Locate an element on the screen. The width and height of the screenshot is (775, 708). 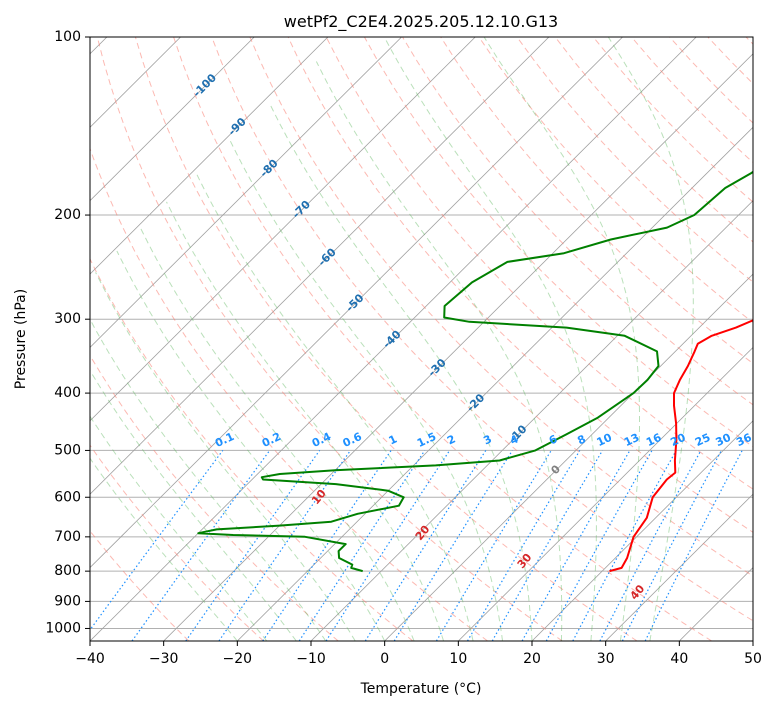
chart-title: wetPf2_C2E4.2025.205.12.10.G13 is located at coordinates (421, 22).